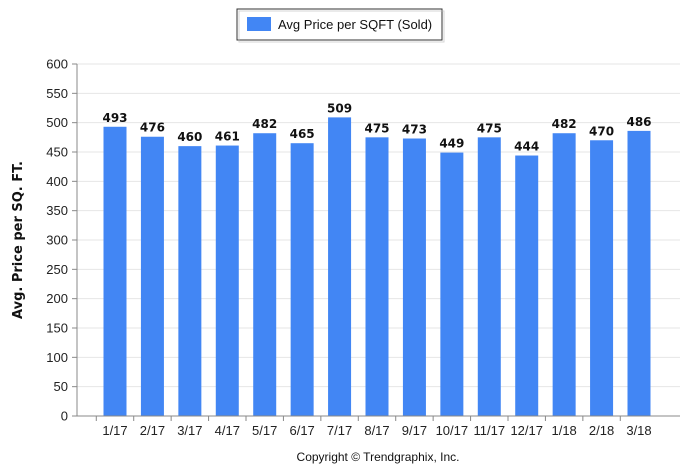  What do you see at coordinates (638, 122) in the screenshot?
I see `data-label: 486` at bounding box center [638, 122].